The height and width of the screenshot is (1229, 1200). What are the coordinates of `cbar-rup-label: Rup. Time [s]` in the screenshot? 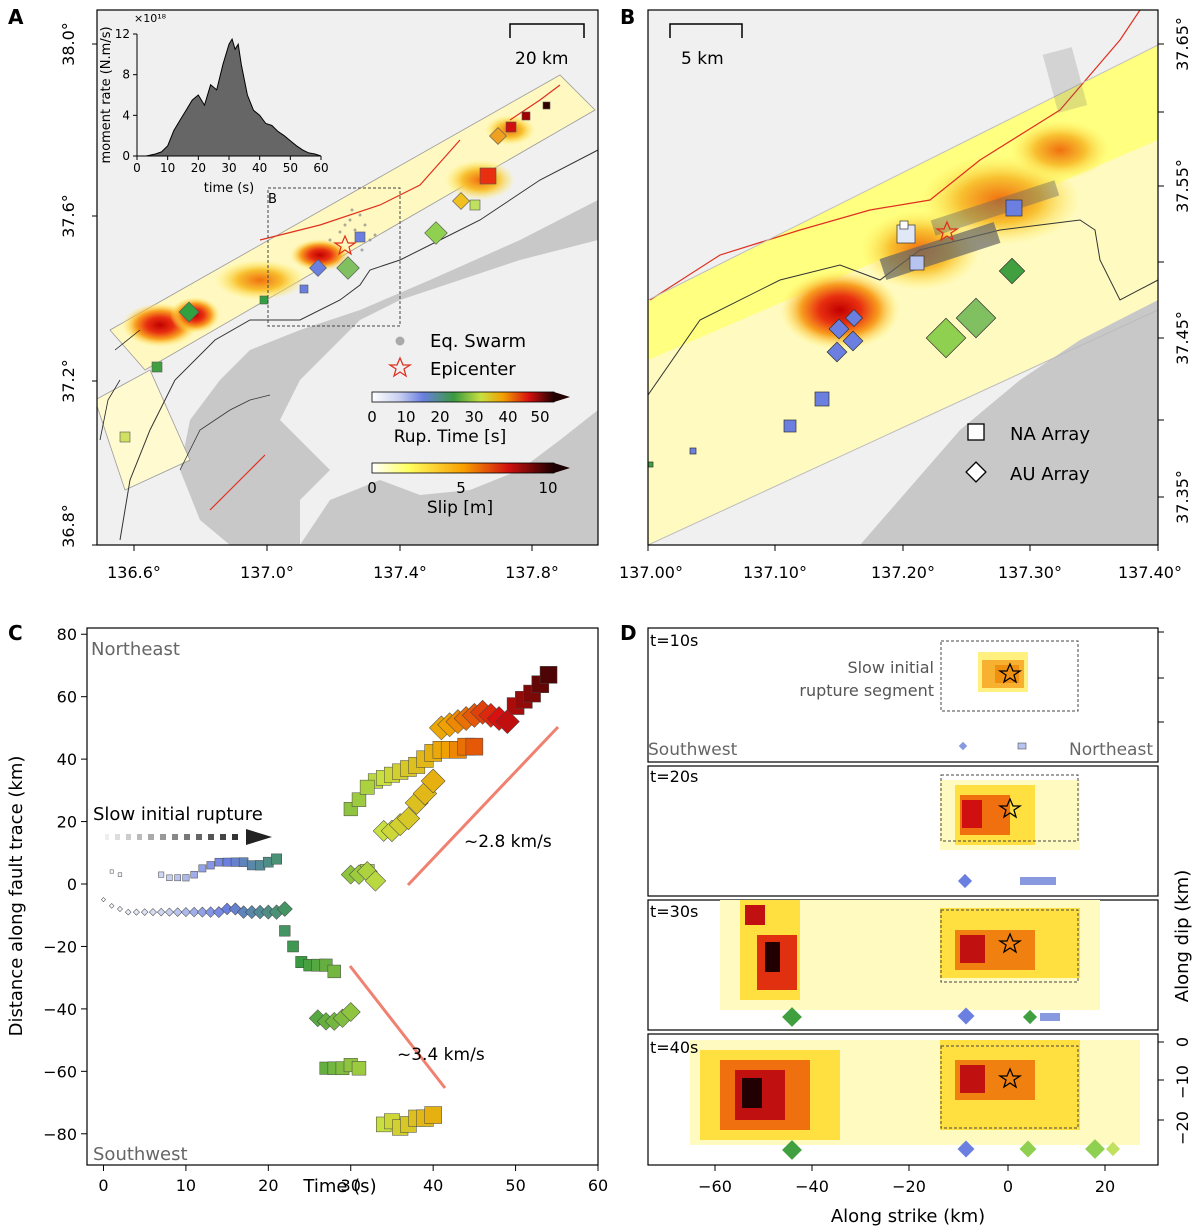 It's located at (450, 437).